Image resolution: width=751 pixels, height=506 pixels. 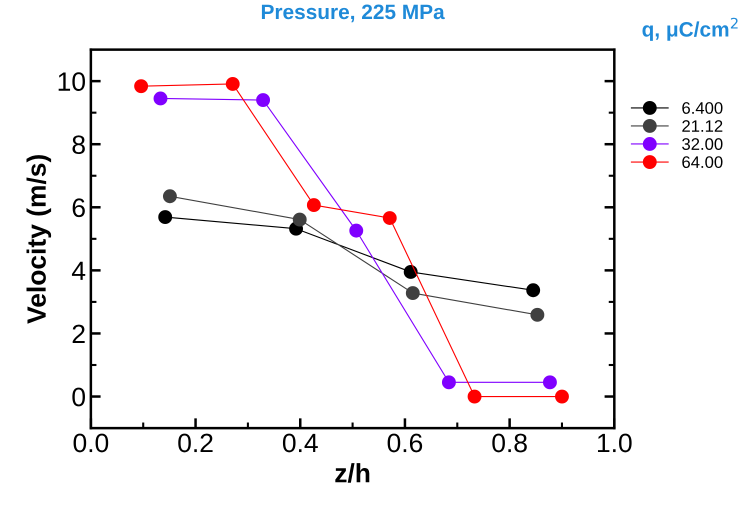 I want to click on y-tick-label: 4, so click(x=79, y=271).